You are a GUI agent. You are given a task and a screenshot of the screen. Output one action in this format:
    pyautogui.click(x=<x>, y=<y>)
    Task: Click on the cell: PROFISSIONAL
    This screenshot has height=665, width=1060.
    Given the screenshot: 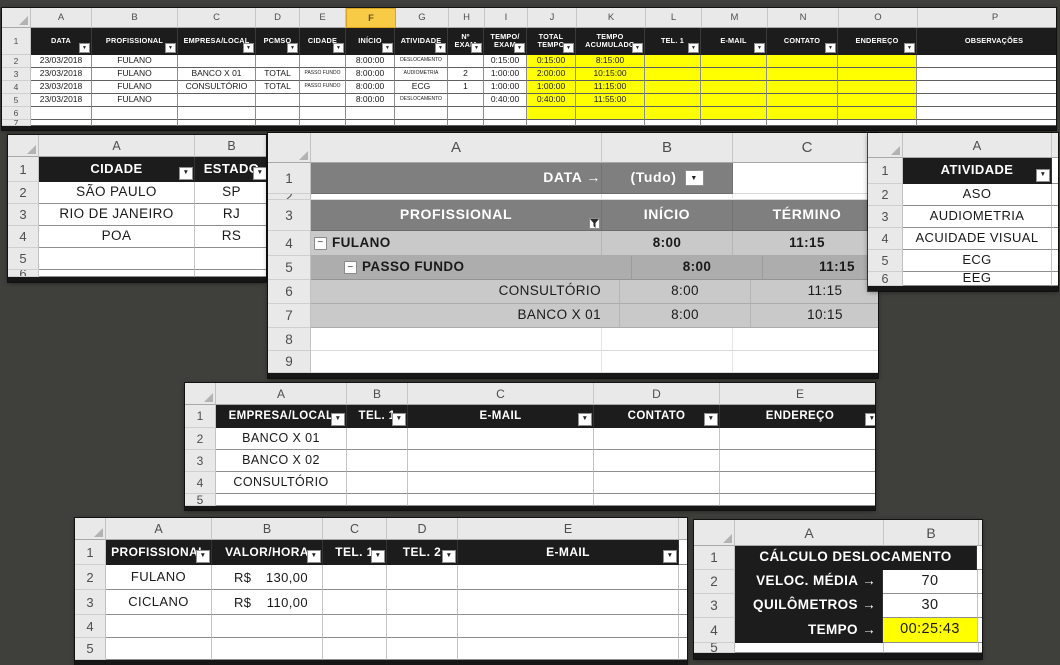 What is the action you would take?
    pyautogui.click(x=456, y=215)
    